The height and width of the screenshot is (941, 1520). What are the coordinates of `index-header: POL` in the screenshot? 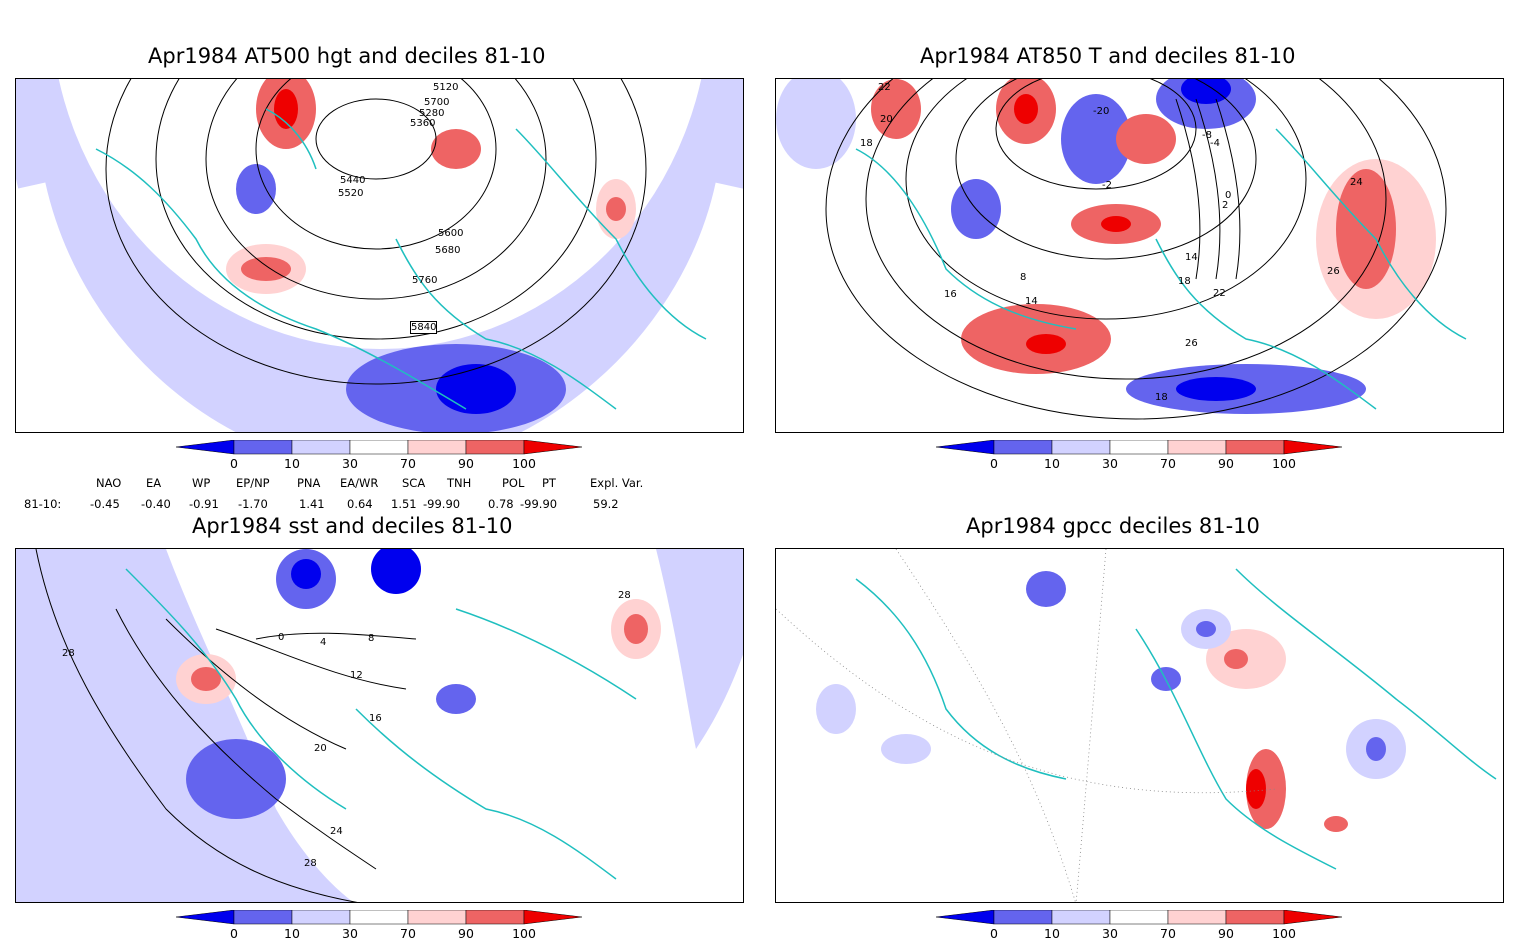 It's located at (513, 483).